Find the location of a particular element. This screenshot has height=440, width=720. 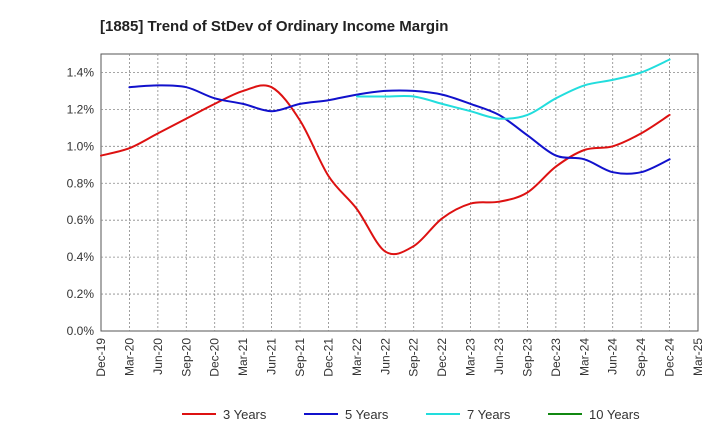

x-tick-label: Mar-21 is located at coordinates (243, 357).